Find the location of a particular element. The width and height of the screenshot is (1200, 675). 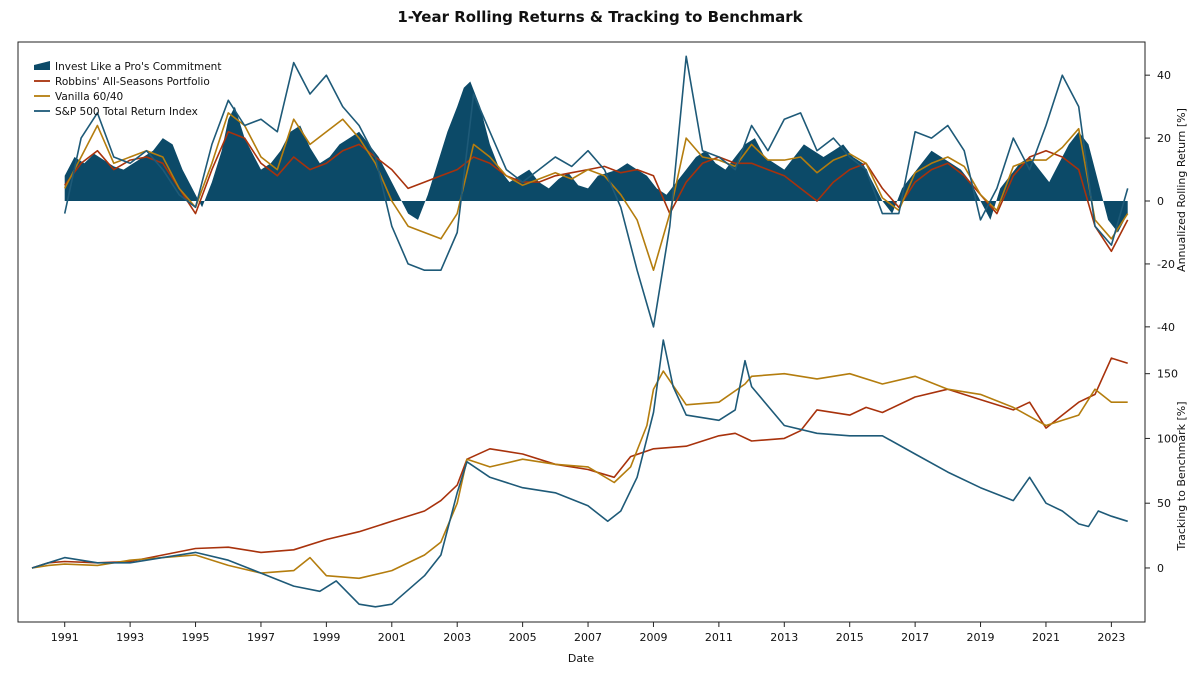

x-tick-label-1993: 1993 is located at coordinates (130, 637).